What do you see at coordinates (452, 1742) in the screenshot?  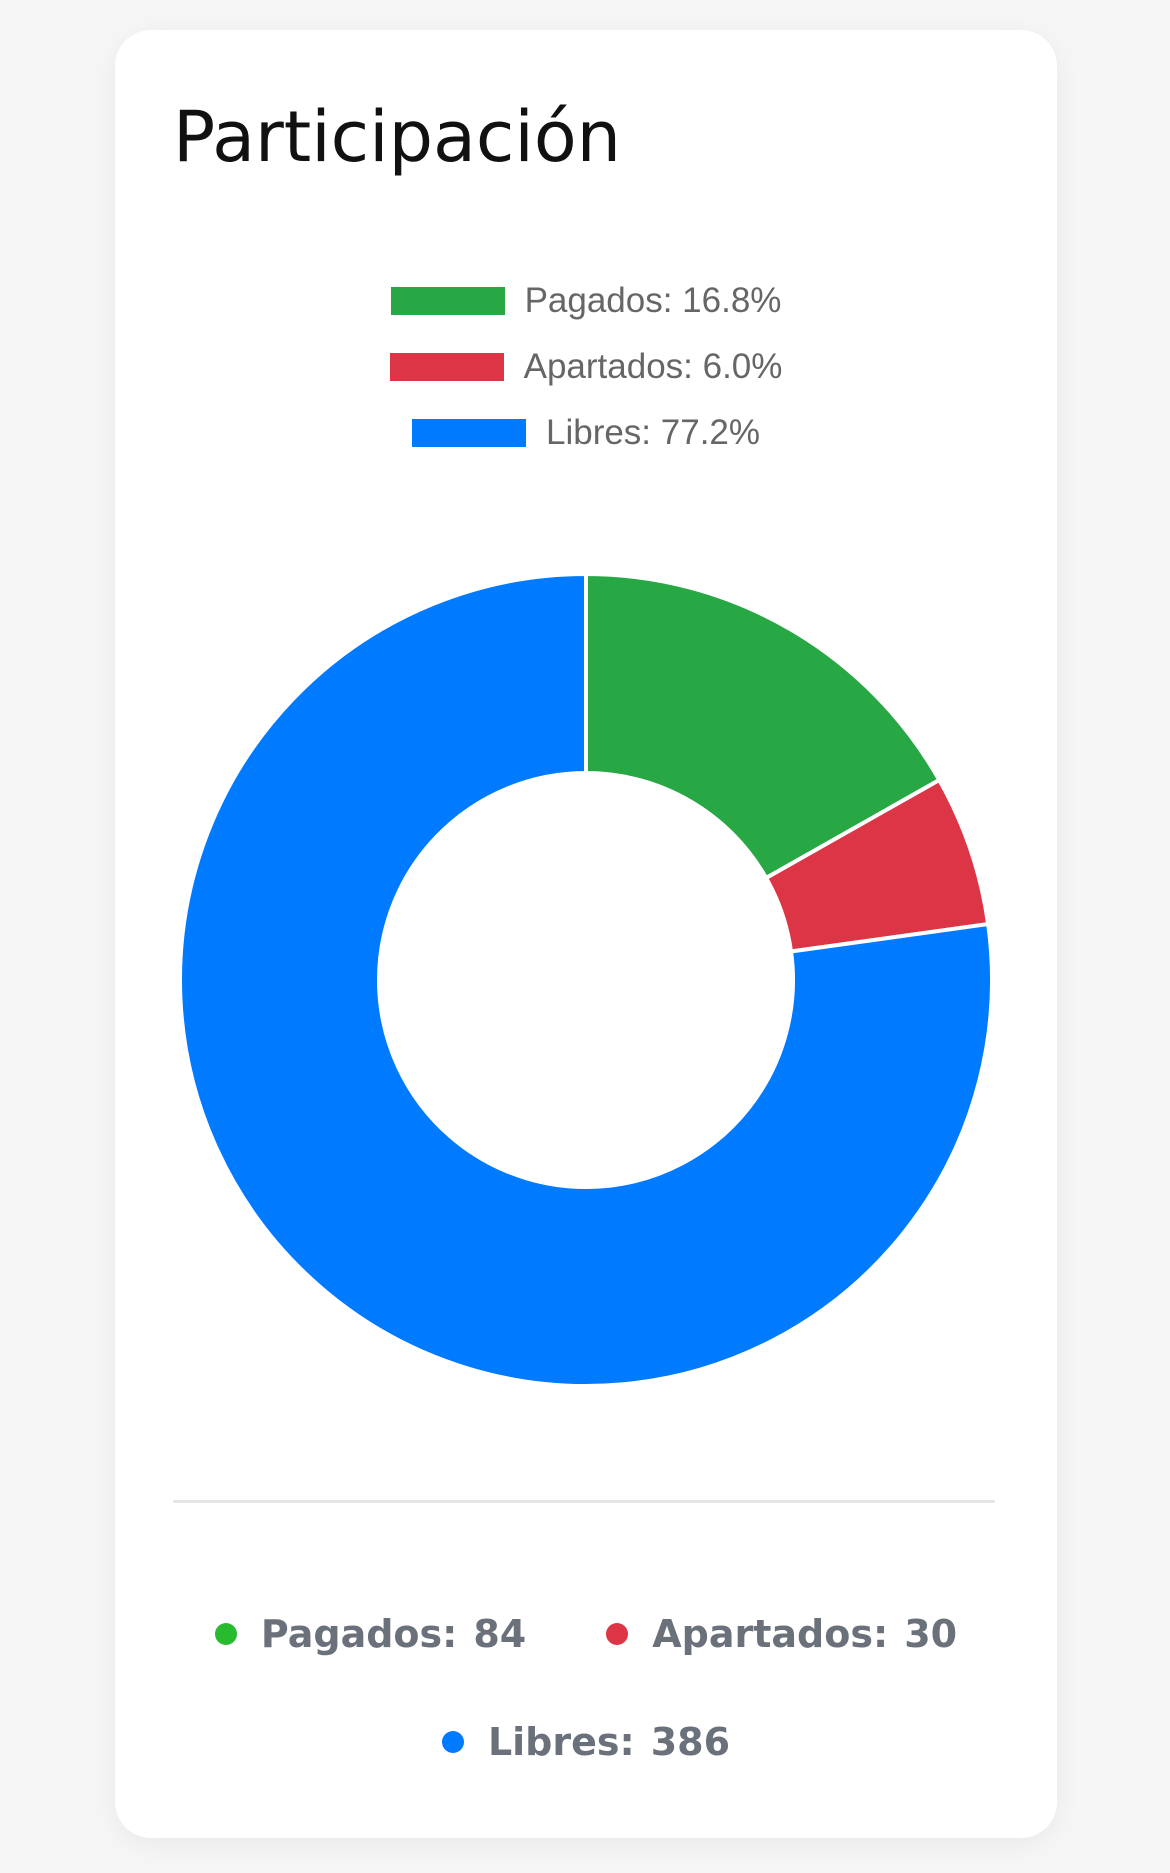 I see `dot-libres-icon` at bounding box center [452, 1742].